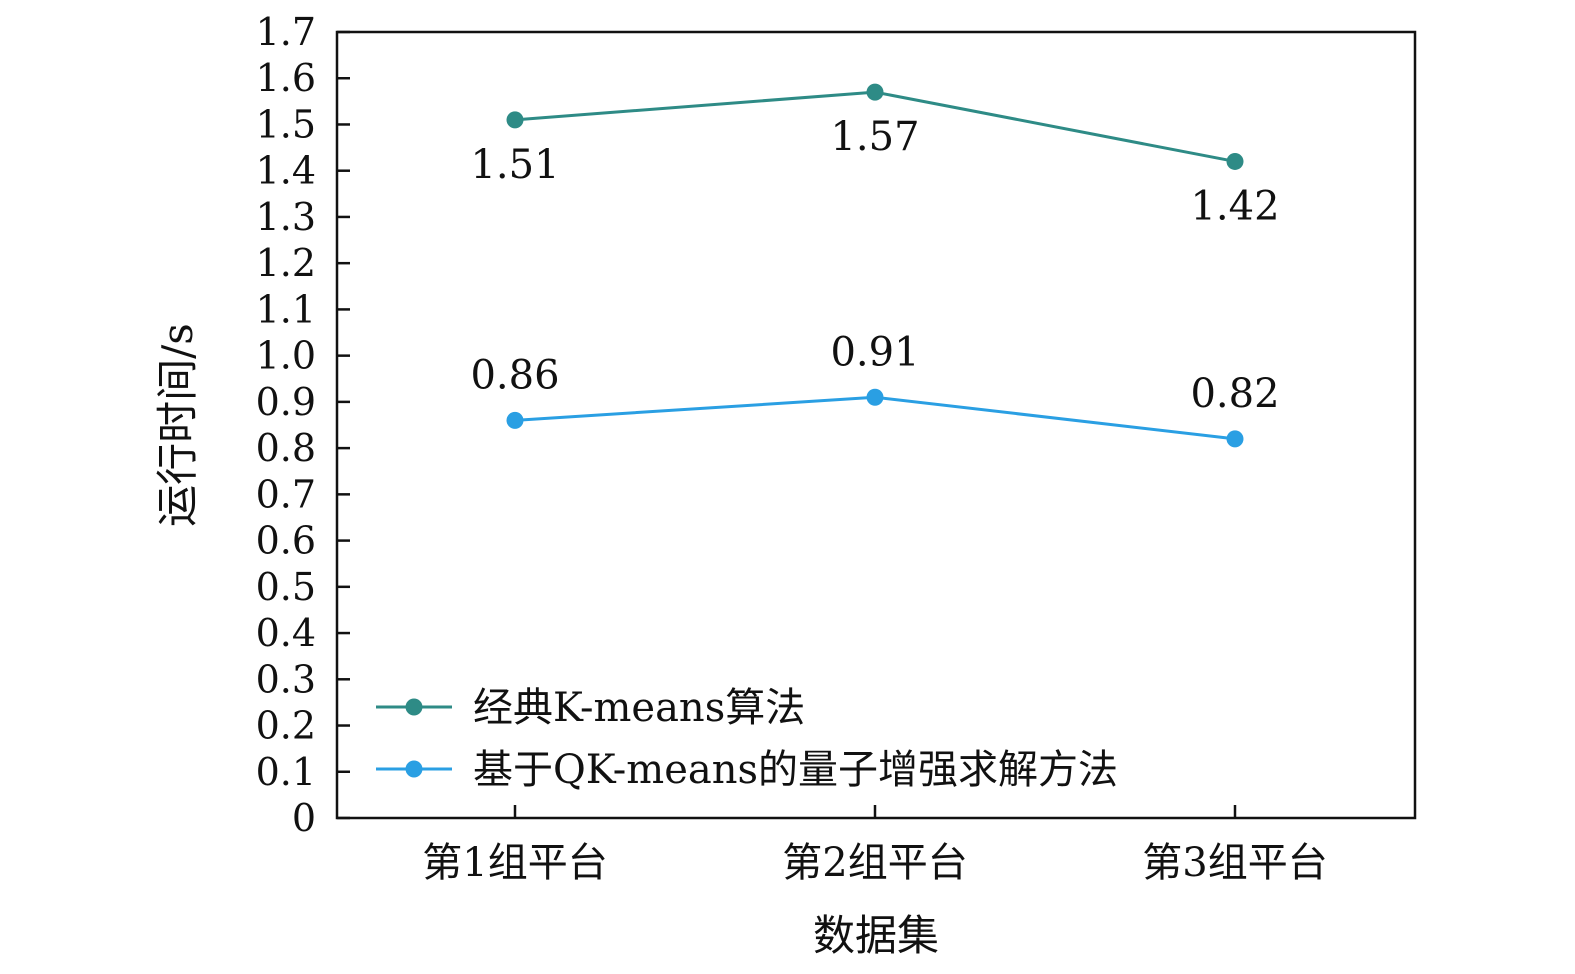  Describe the element at coordinates (874, 352) in the screenshot. I see `data-label: 0.91` at that location.